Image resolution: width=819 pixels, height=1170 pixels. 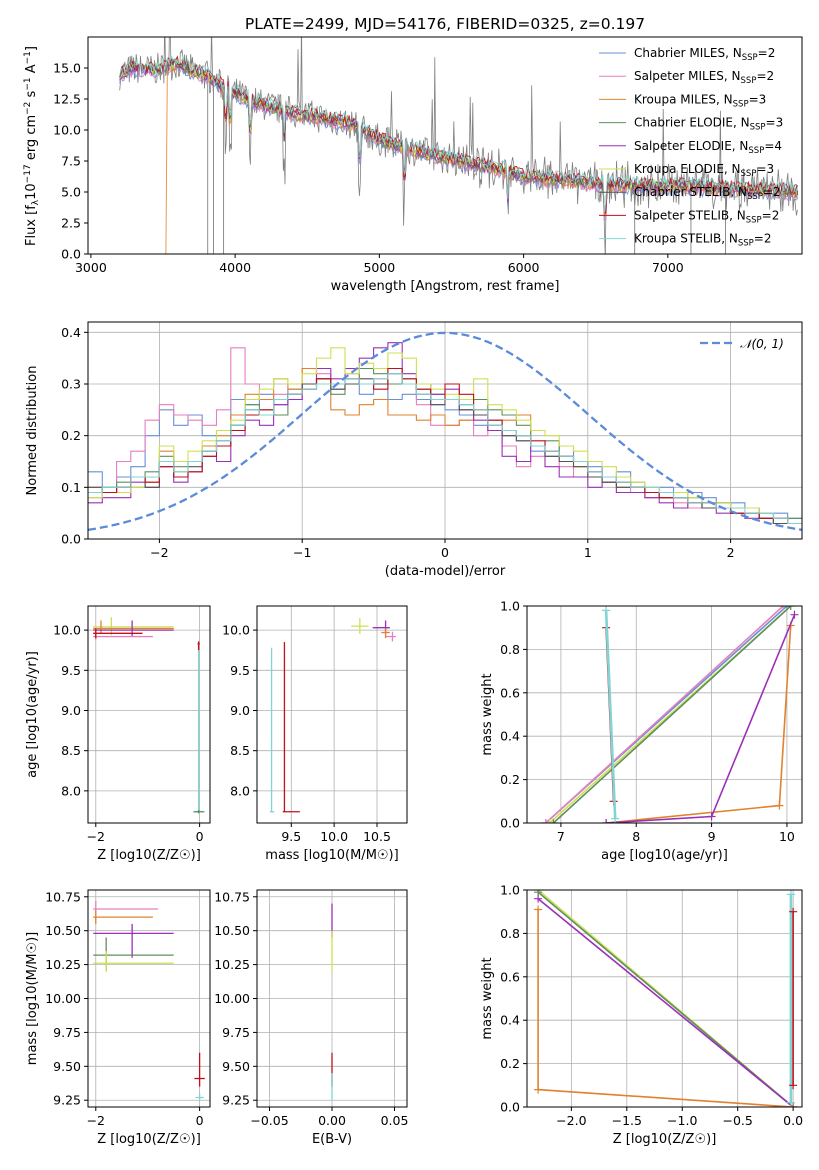 I want to click on errorbar-point-salpeter-miles, so click(x=390, y=636).